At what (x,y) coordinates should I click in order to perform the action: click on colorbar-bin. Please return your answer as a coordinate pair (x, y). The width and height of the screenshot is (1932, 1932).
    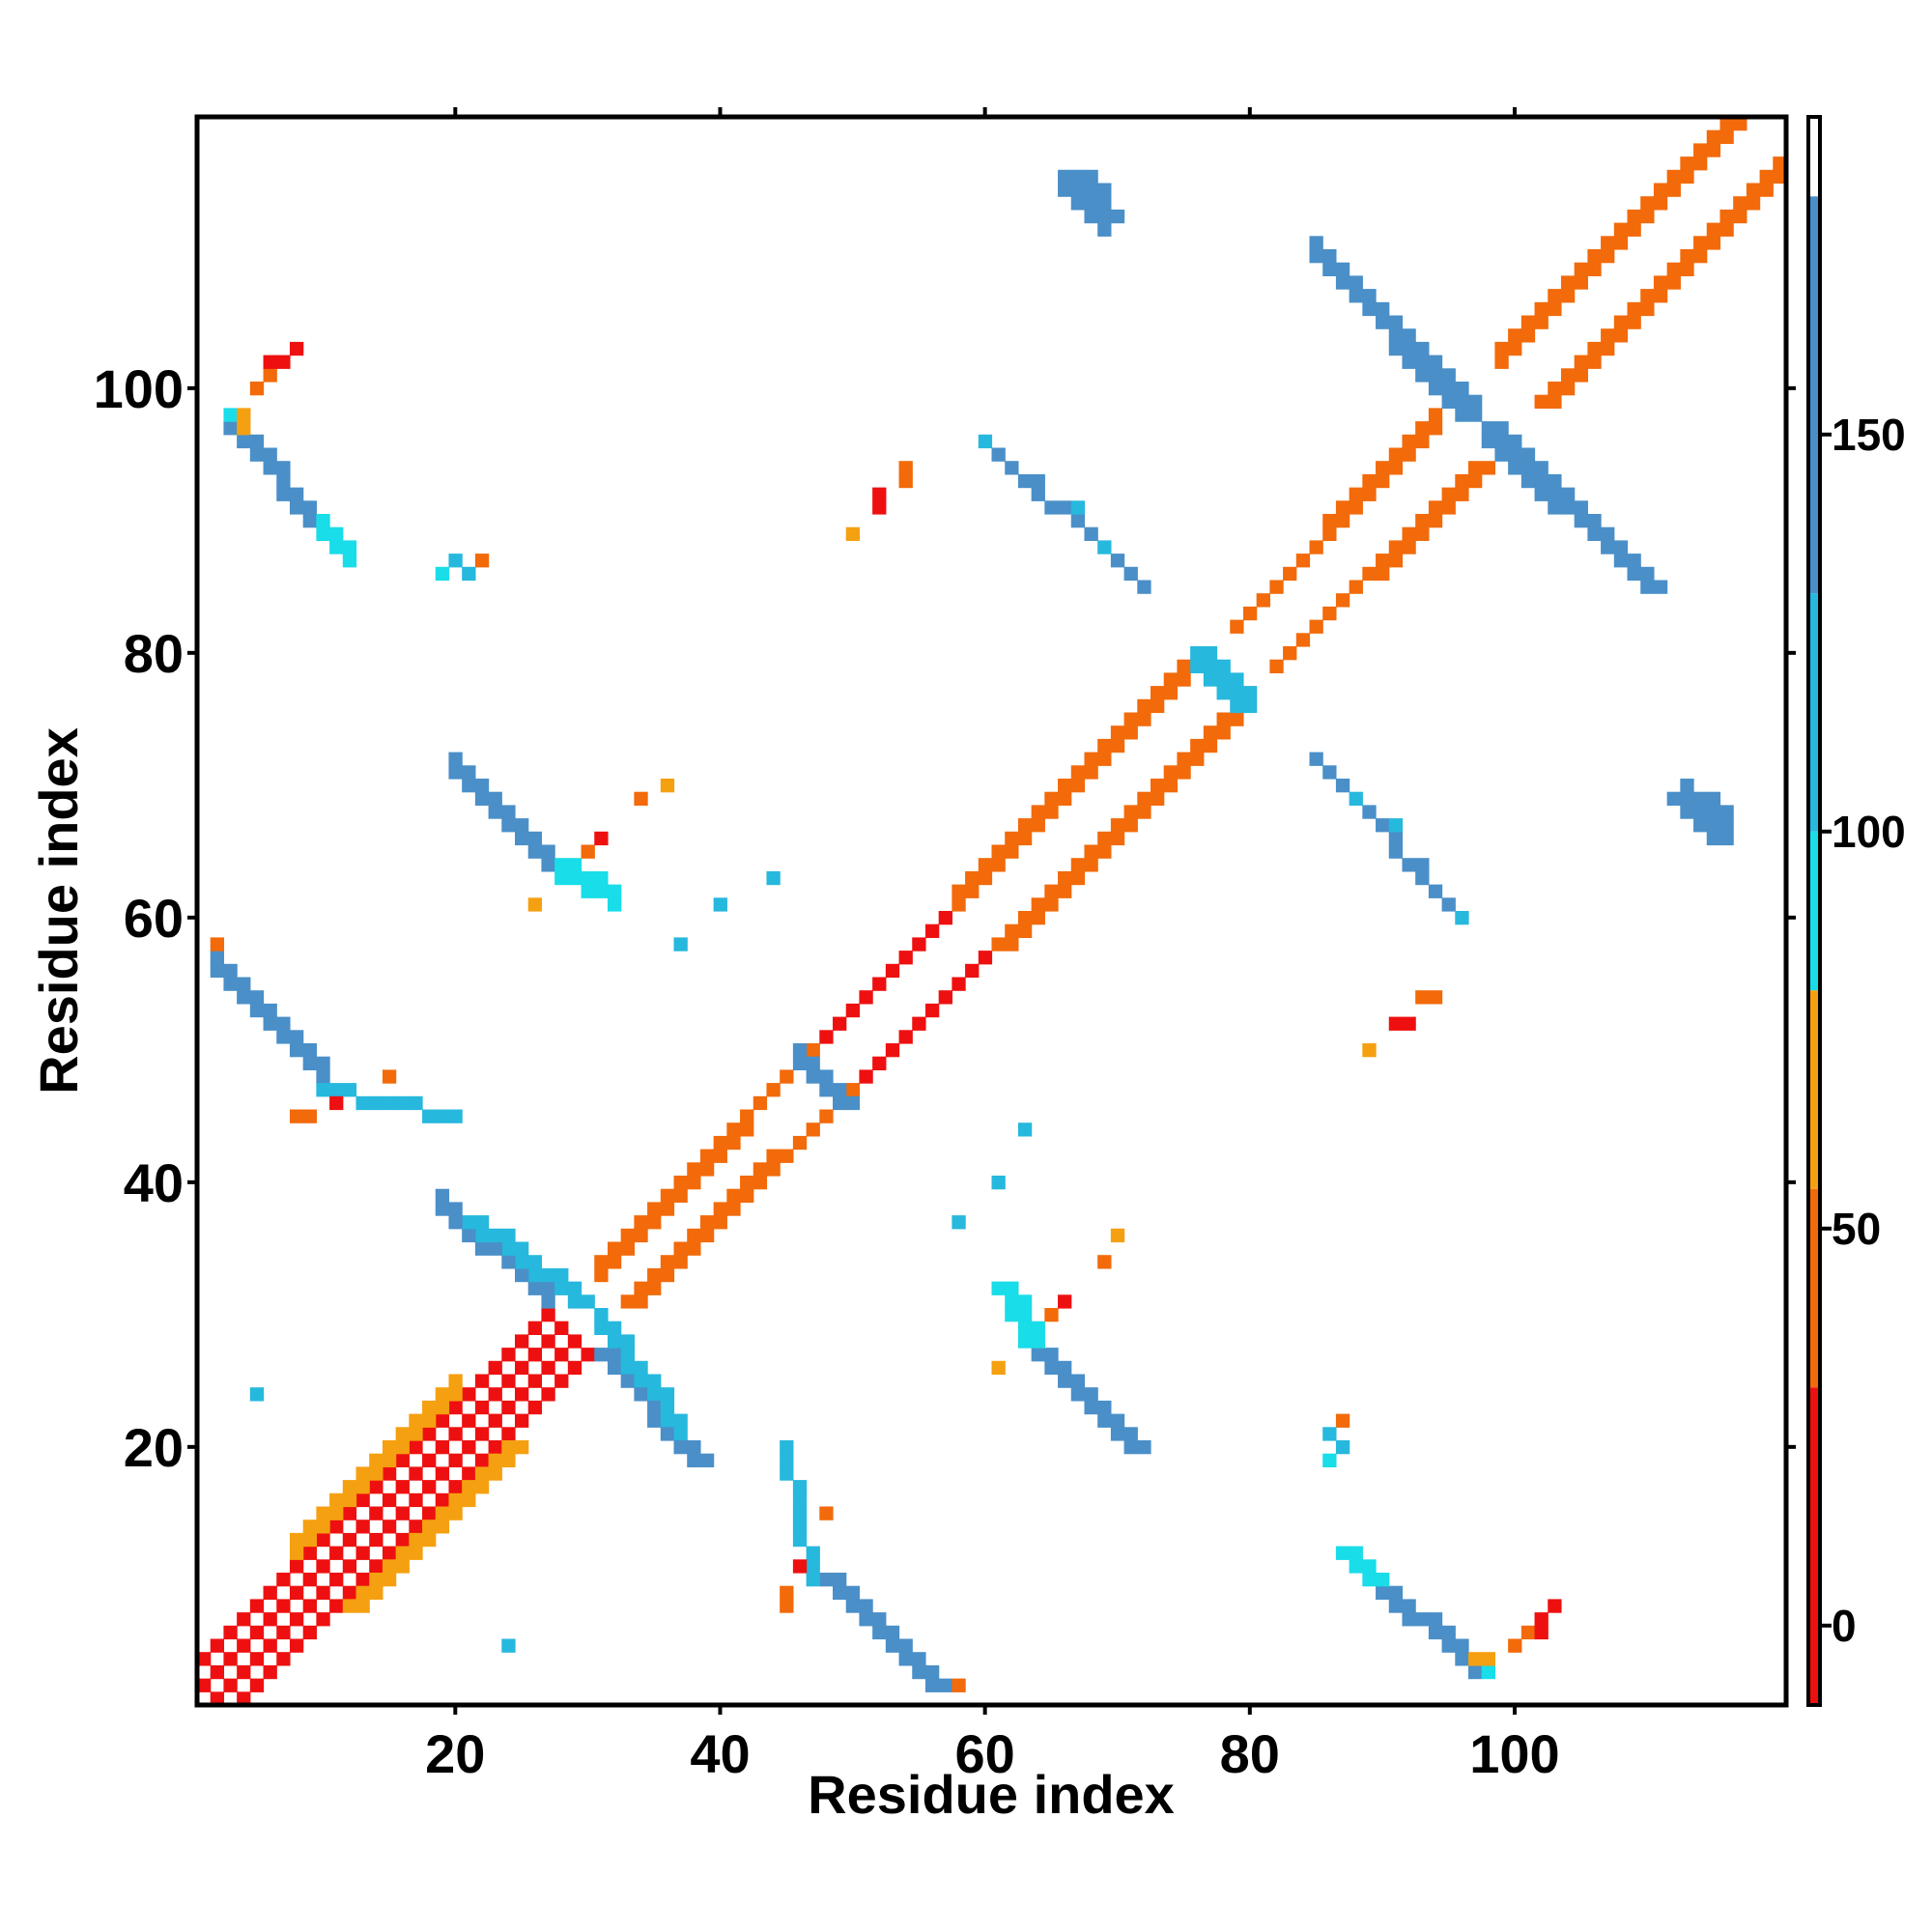
    Looking at the image, I should click on (1814, 911).